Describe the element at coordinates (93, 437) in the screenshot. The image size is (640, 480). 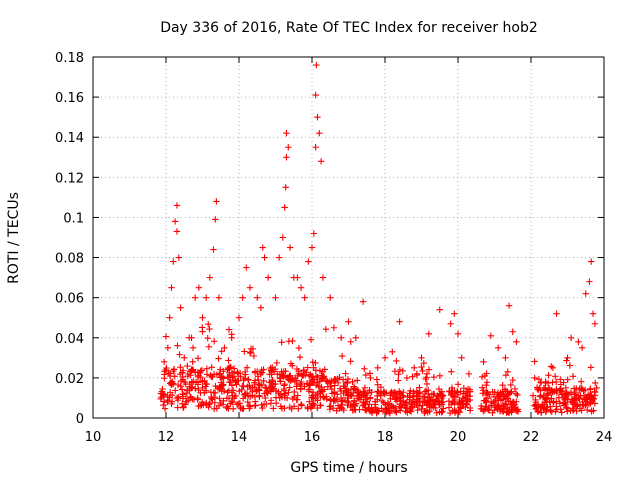
I see `x-tick-label: 10` at that location.